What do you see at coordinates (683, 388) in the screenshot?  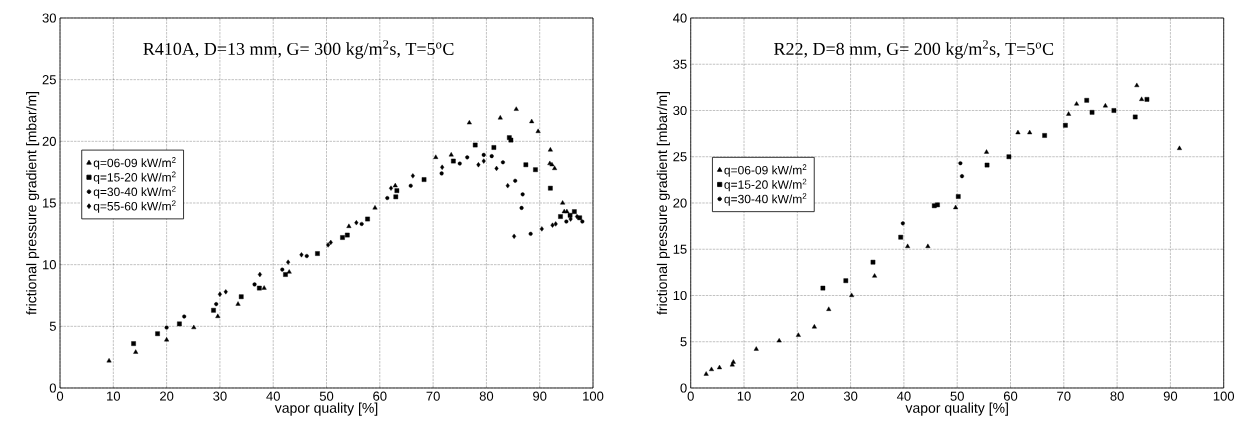 I see `y-tick-label: 0` at bounding box center [683, 388].